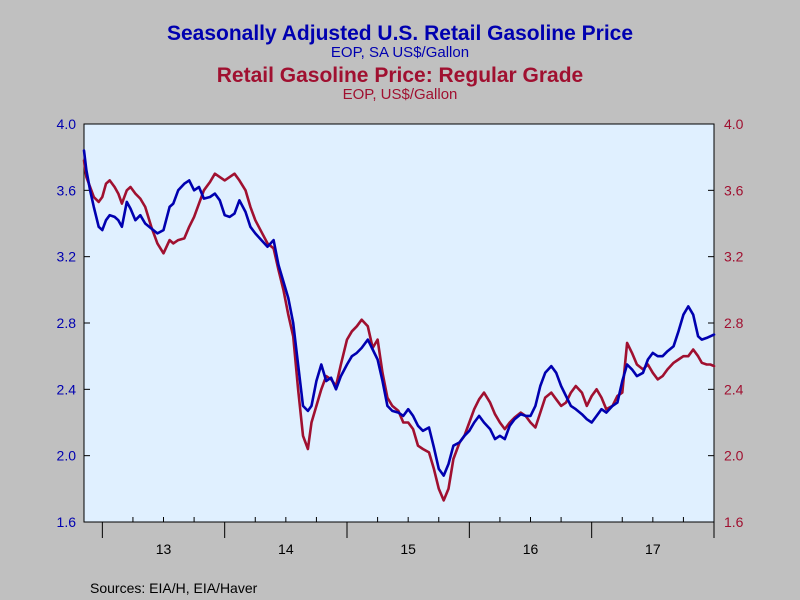 Image resolution: width=800 pixels, height=600 pixels. Describe the element at coordinates (67, 257) in the screenshot. I see `left-y-tick-label: 3.2` at that location.